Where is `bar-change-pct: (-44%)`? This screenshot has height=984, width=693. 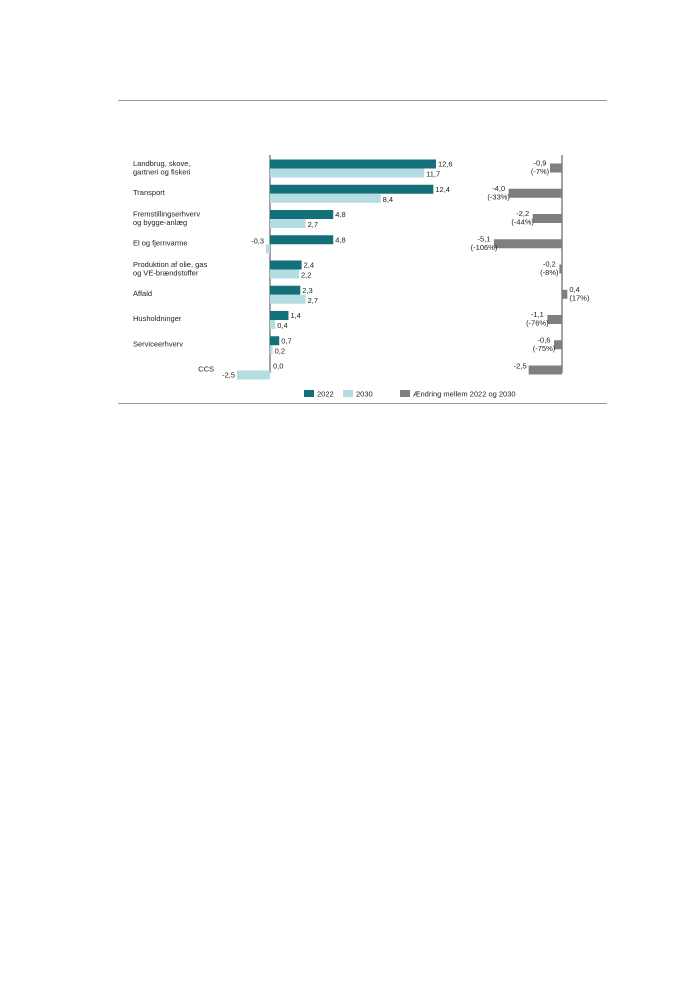
bar-change-pct: (-44%) is located at coordinates (522, 222).